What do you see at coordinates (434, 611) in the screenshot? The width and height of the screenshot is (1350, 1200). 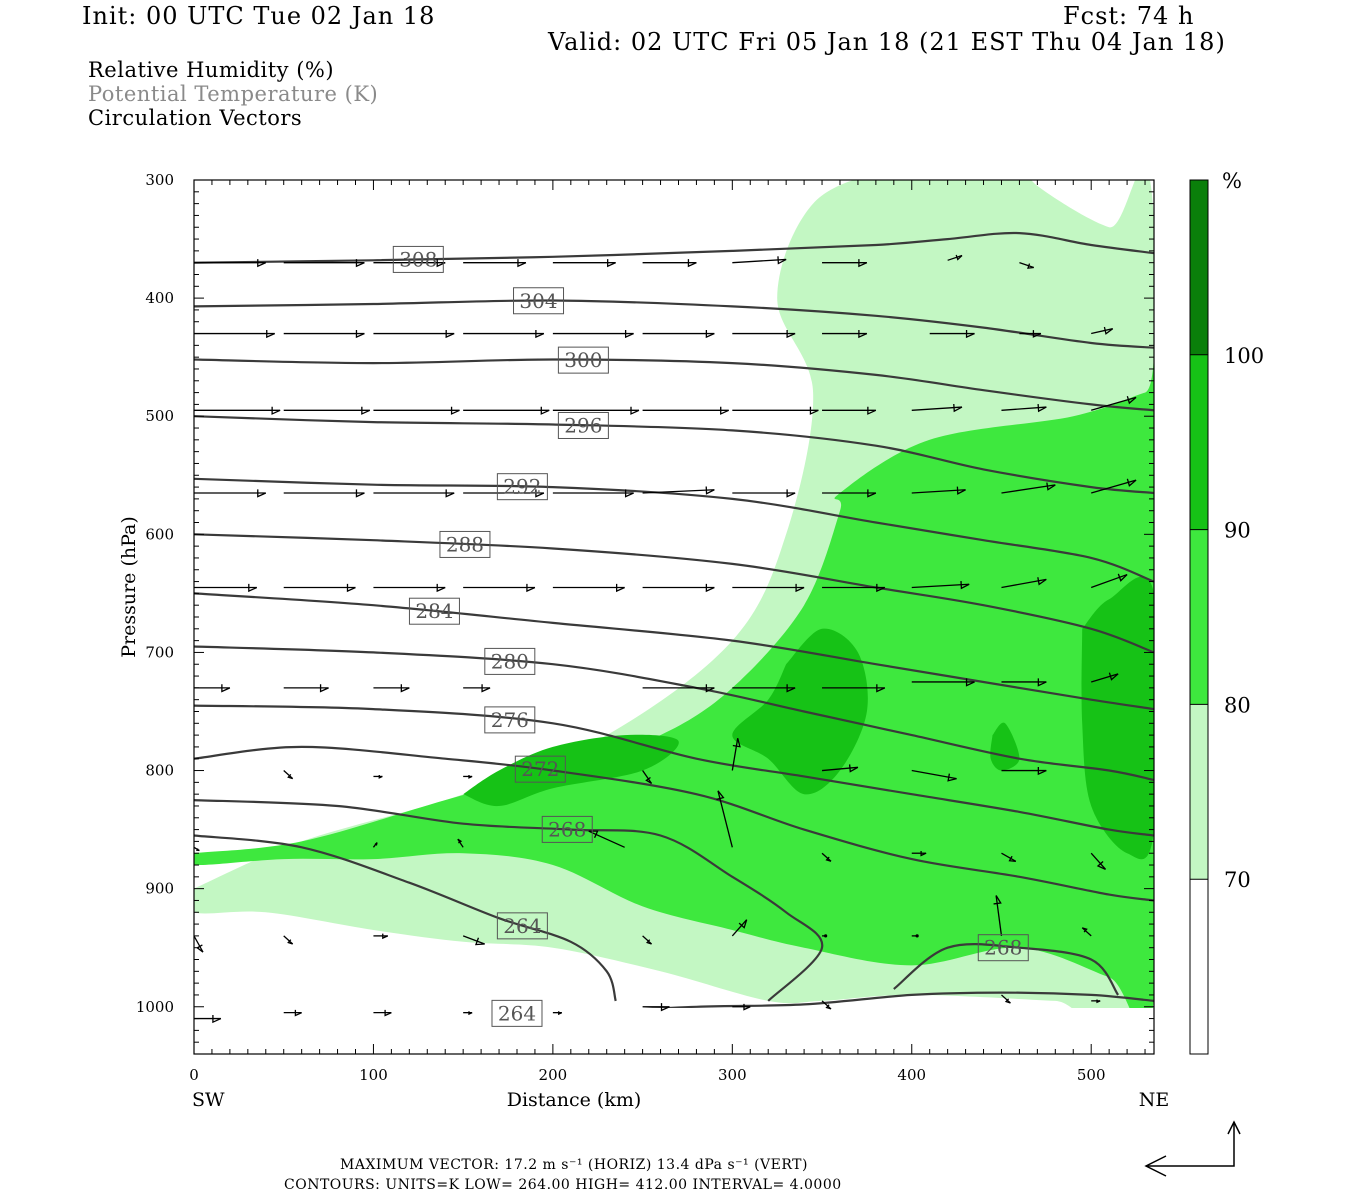 I see `contour-label-284-6: 284` at bounding box center [434, 611].